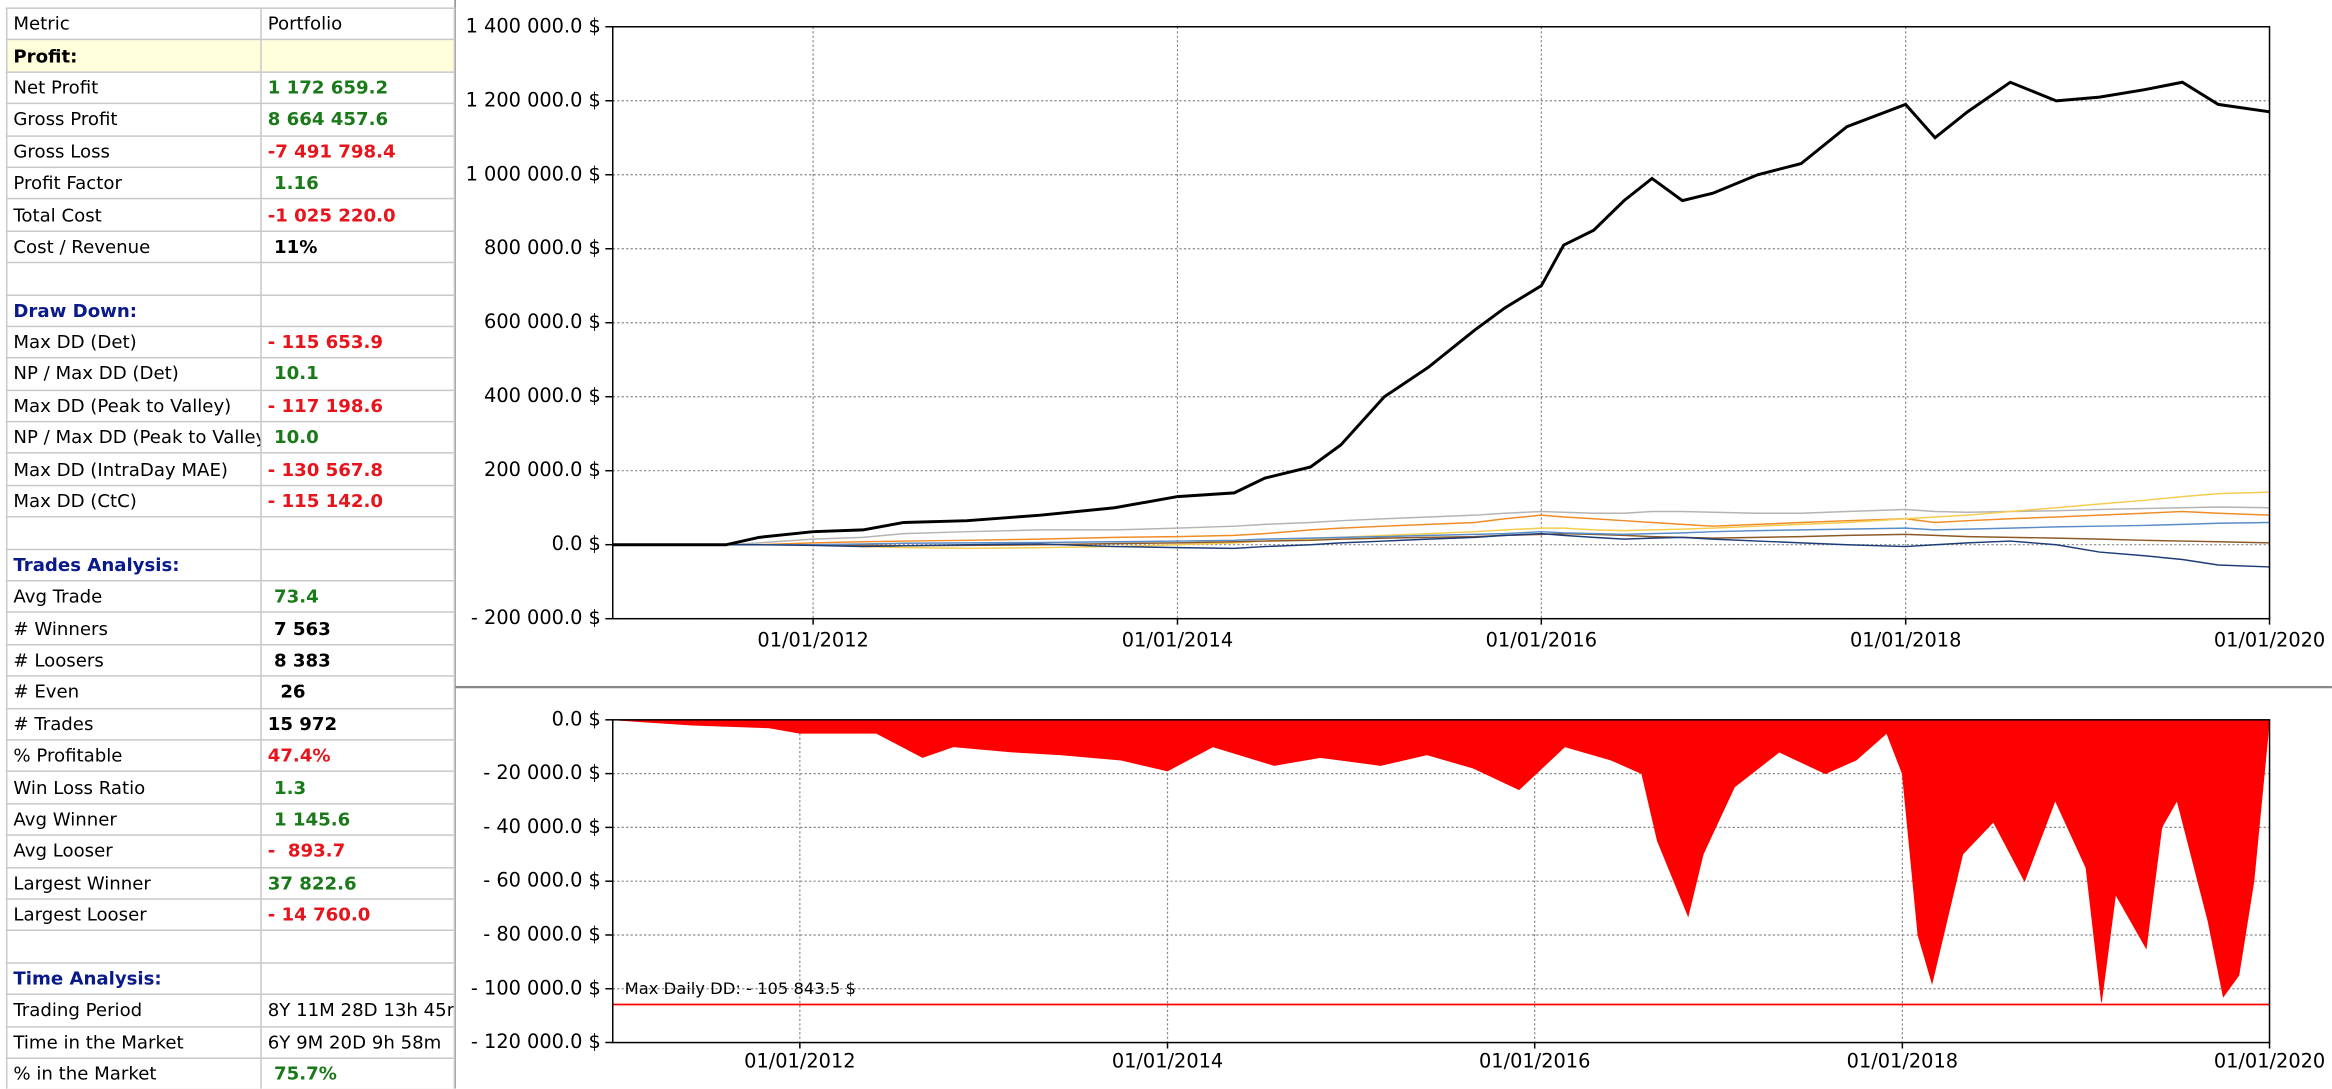 Image resolution: width=2332 pixels, height=1089 pixels. I want to click on metric-name: NP / Max DD (Det), so click(133, 374).